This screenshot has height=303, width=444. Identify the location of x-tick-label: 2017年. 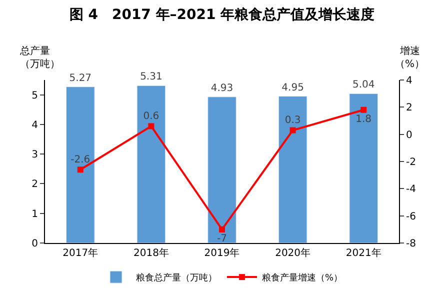
(80, 253).